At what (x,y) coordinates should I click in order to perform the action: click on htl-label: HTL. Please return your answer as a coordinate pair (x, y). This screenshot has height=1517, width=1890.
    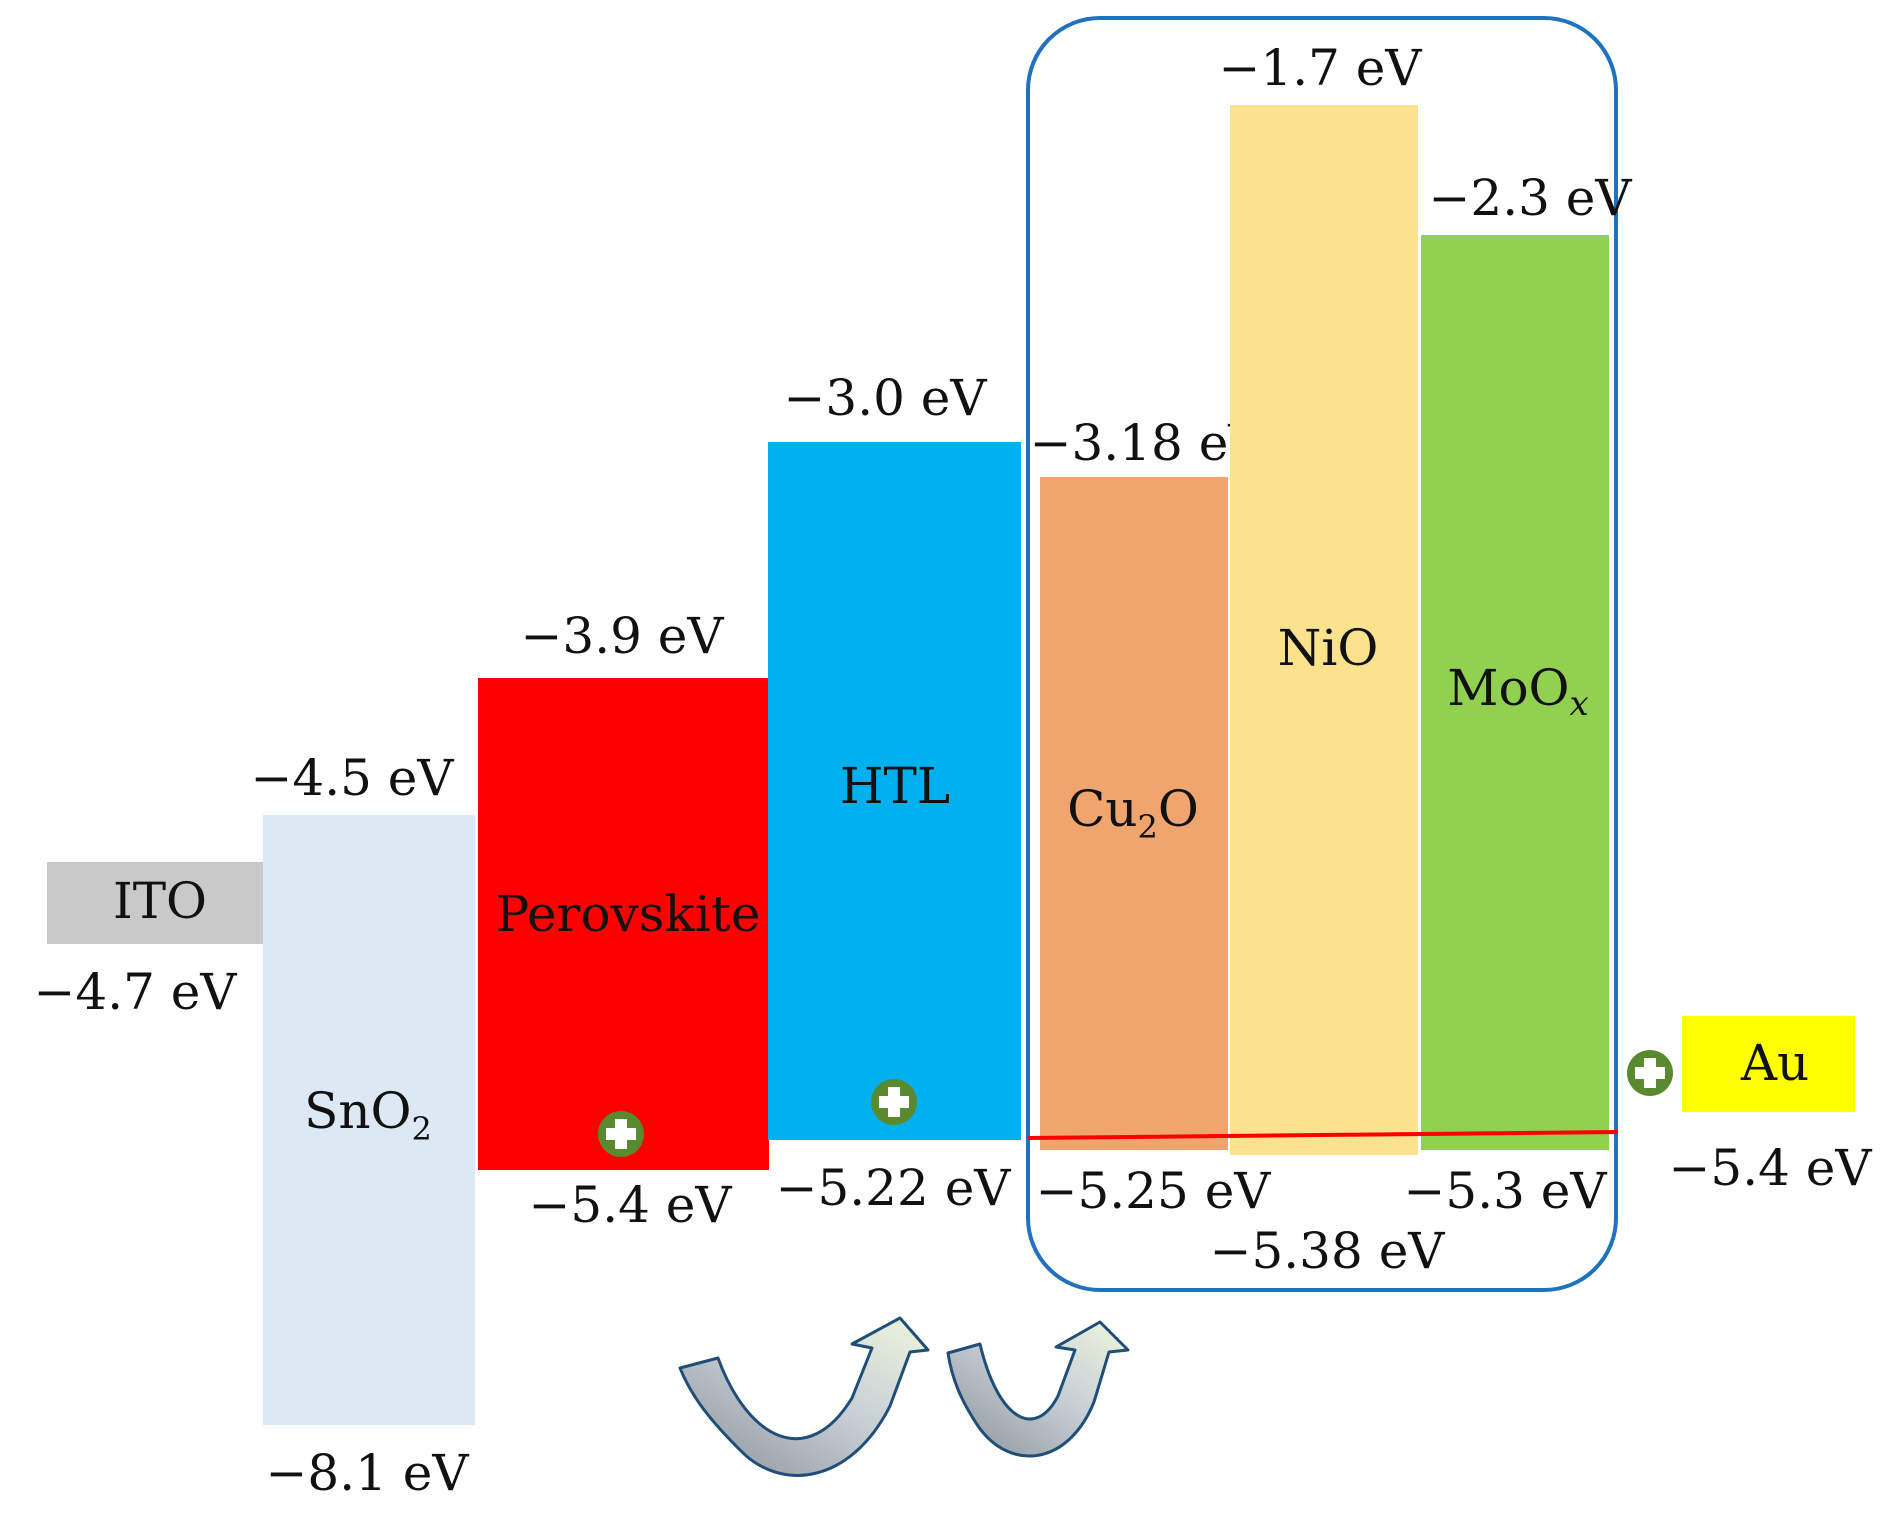
    Looking at the image, I should click on (895, 786).